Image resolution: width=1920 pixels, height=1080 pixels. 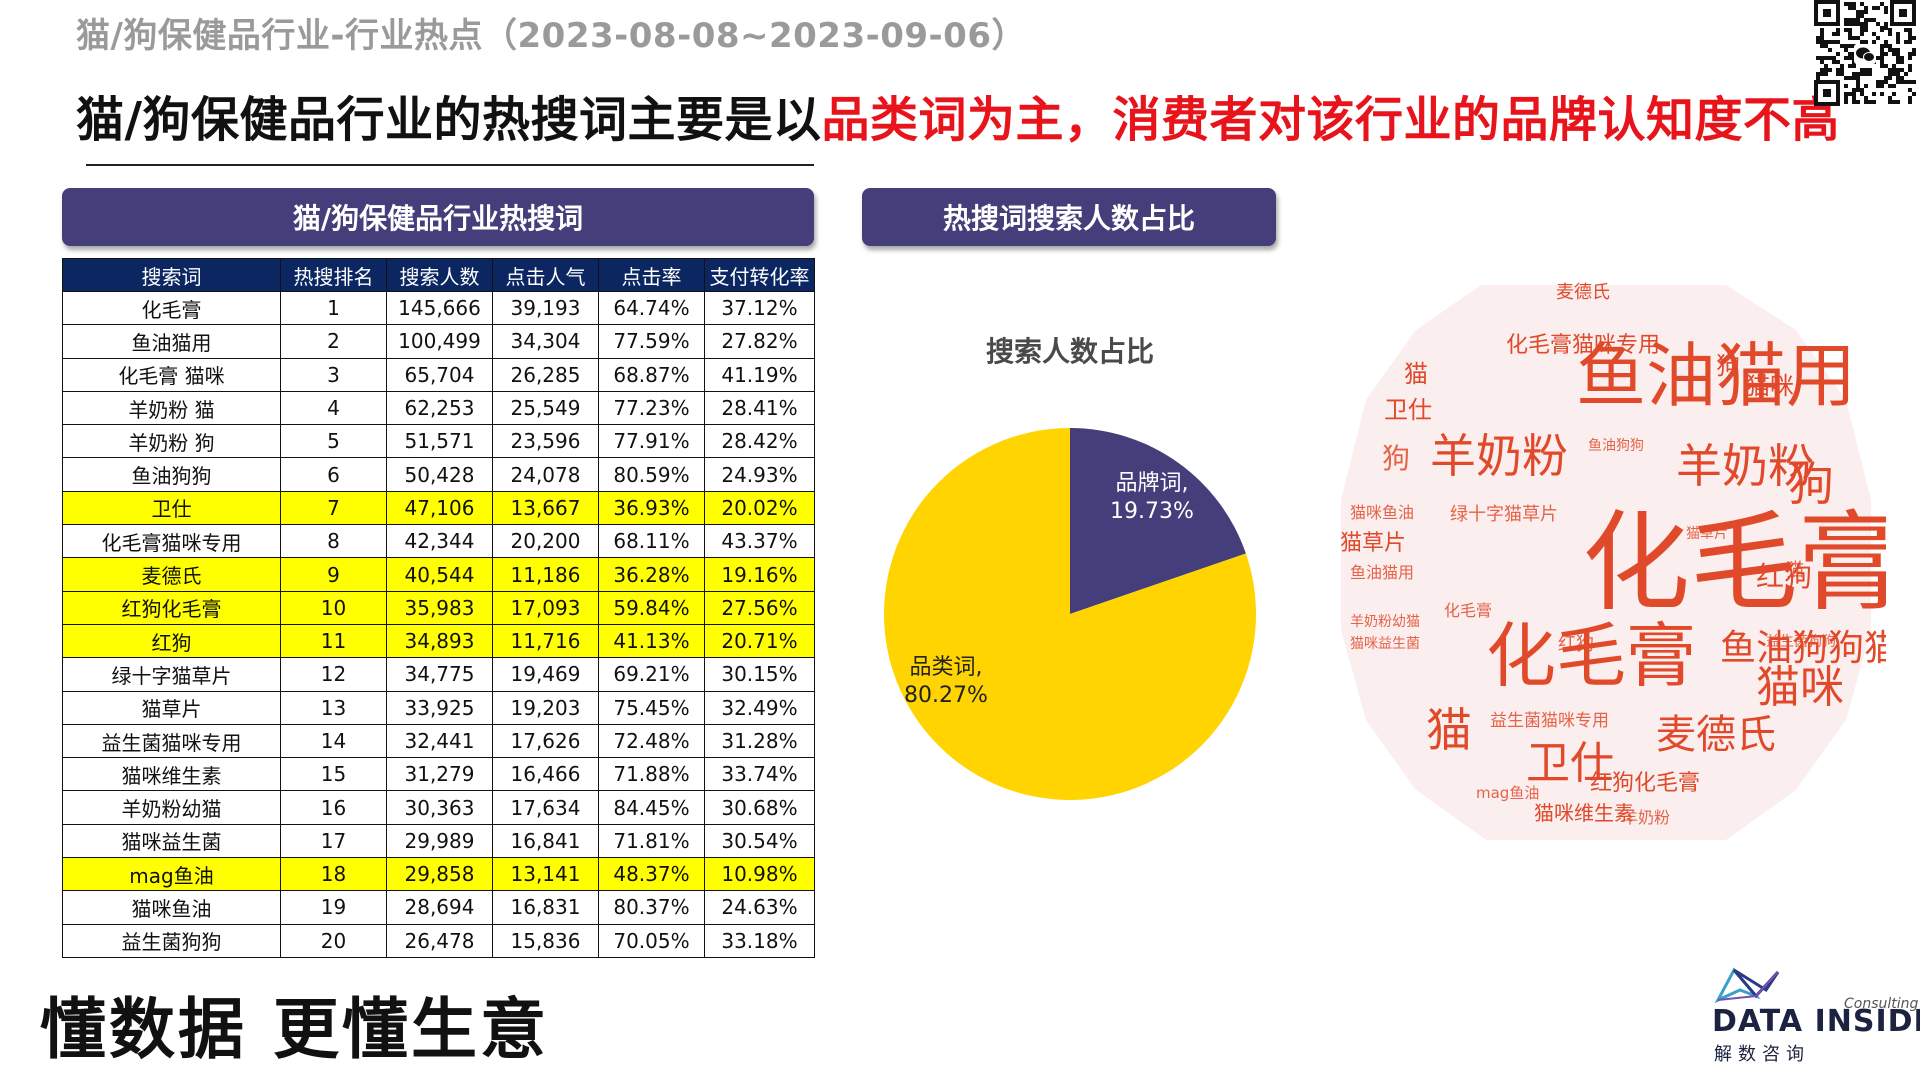 I want to click on cell-searchers: 35,983, so click(x=439, y=607).